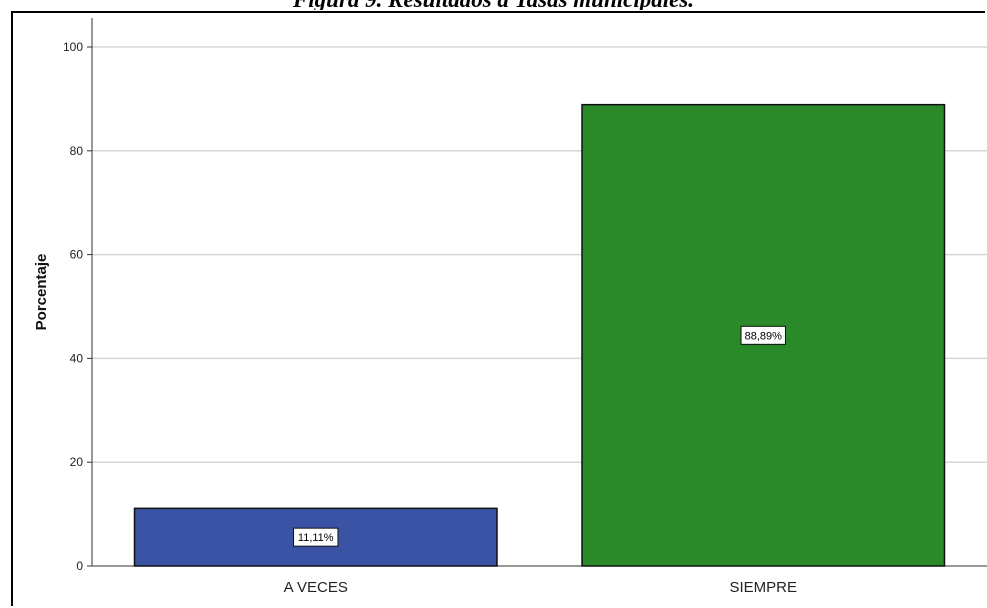  Describe the element at coordinates (763, 587) in the screenshot. I see `category-label-2: SIEMPRE` at that location.